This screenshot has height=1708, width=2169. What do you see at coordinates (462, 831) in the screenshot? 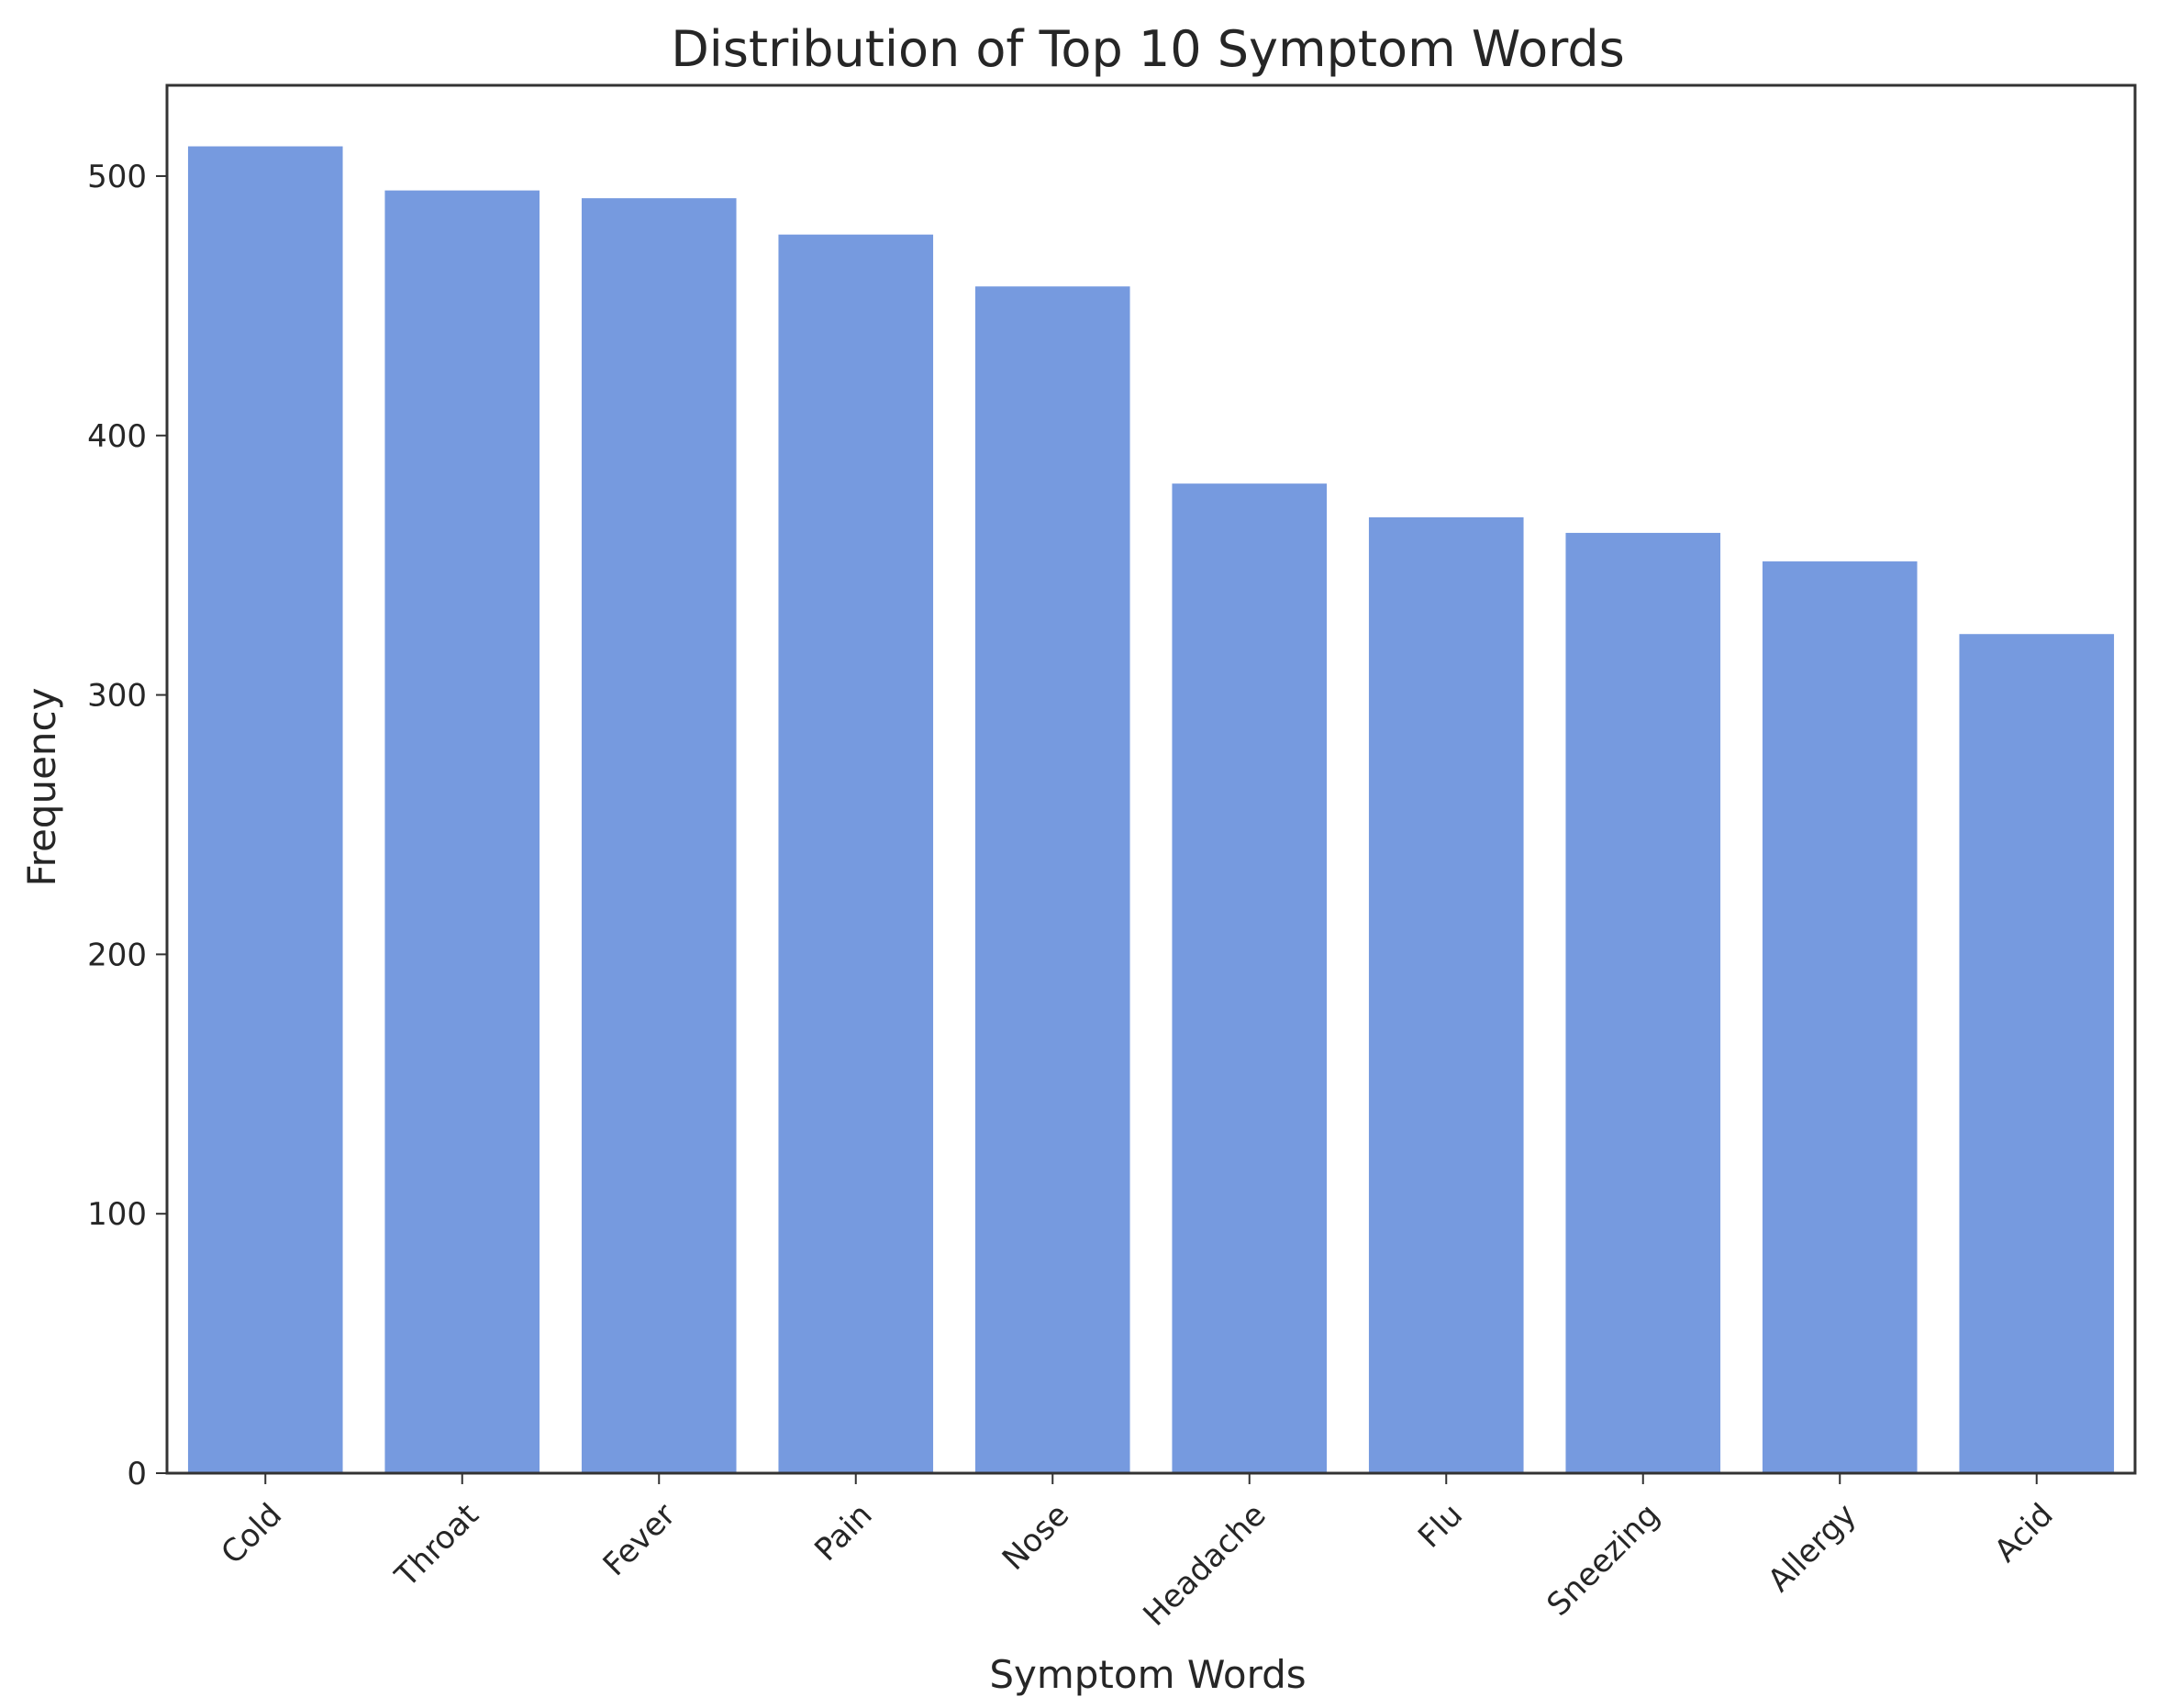
I see `bar-throat` at bounding box center [462, 831].